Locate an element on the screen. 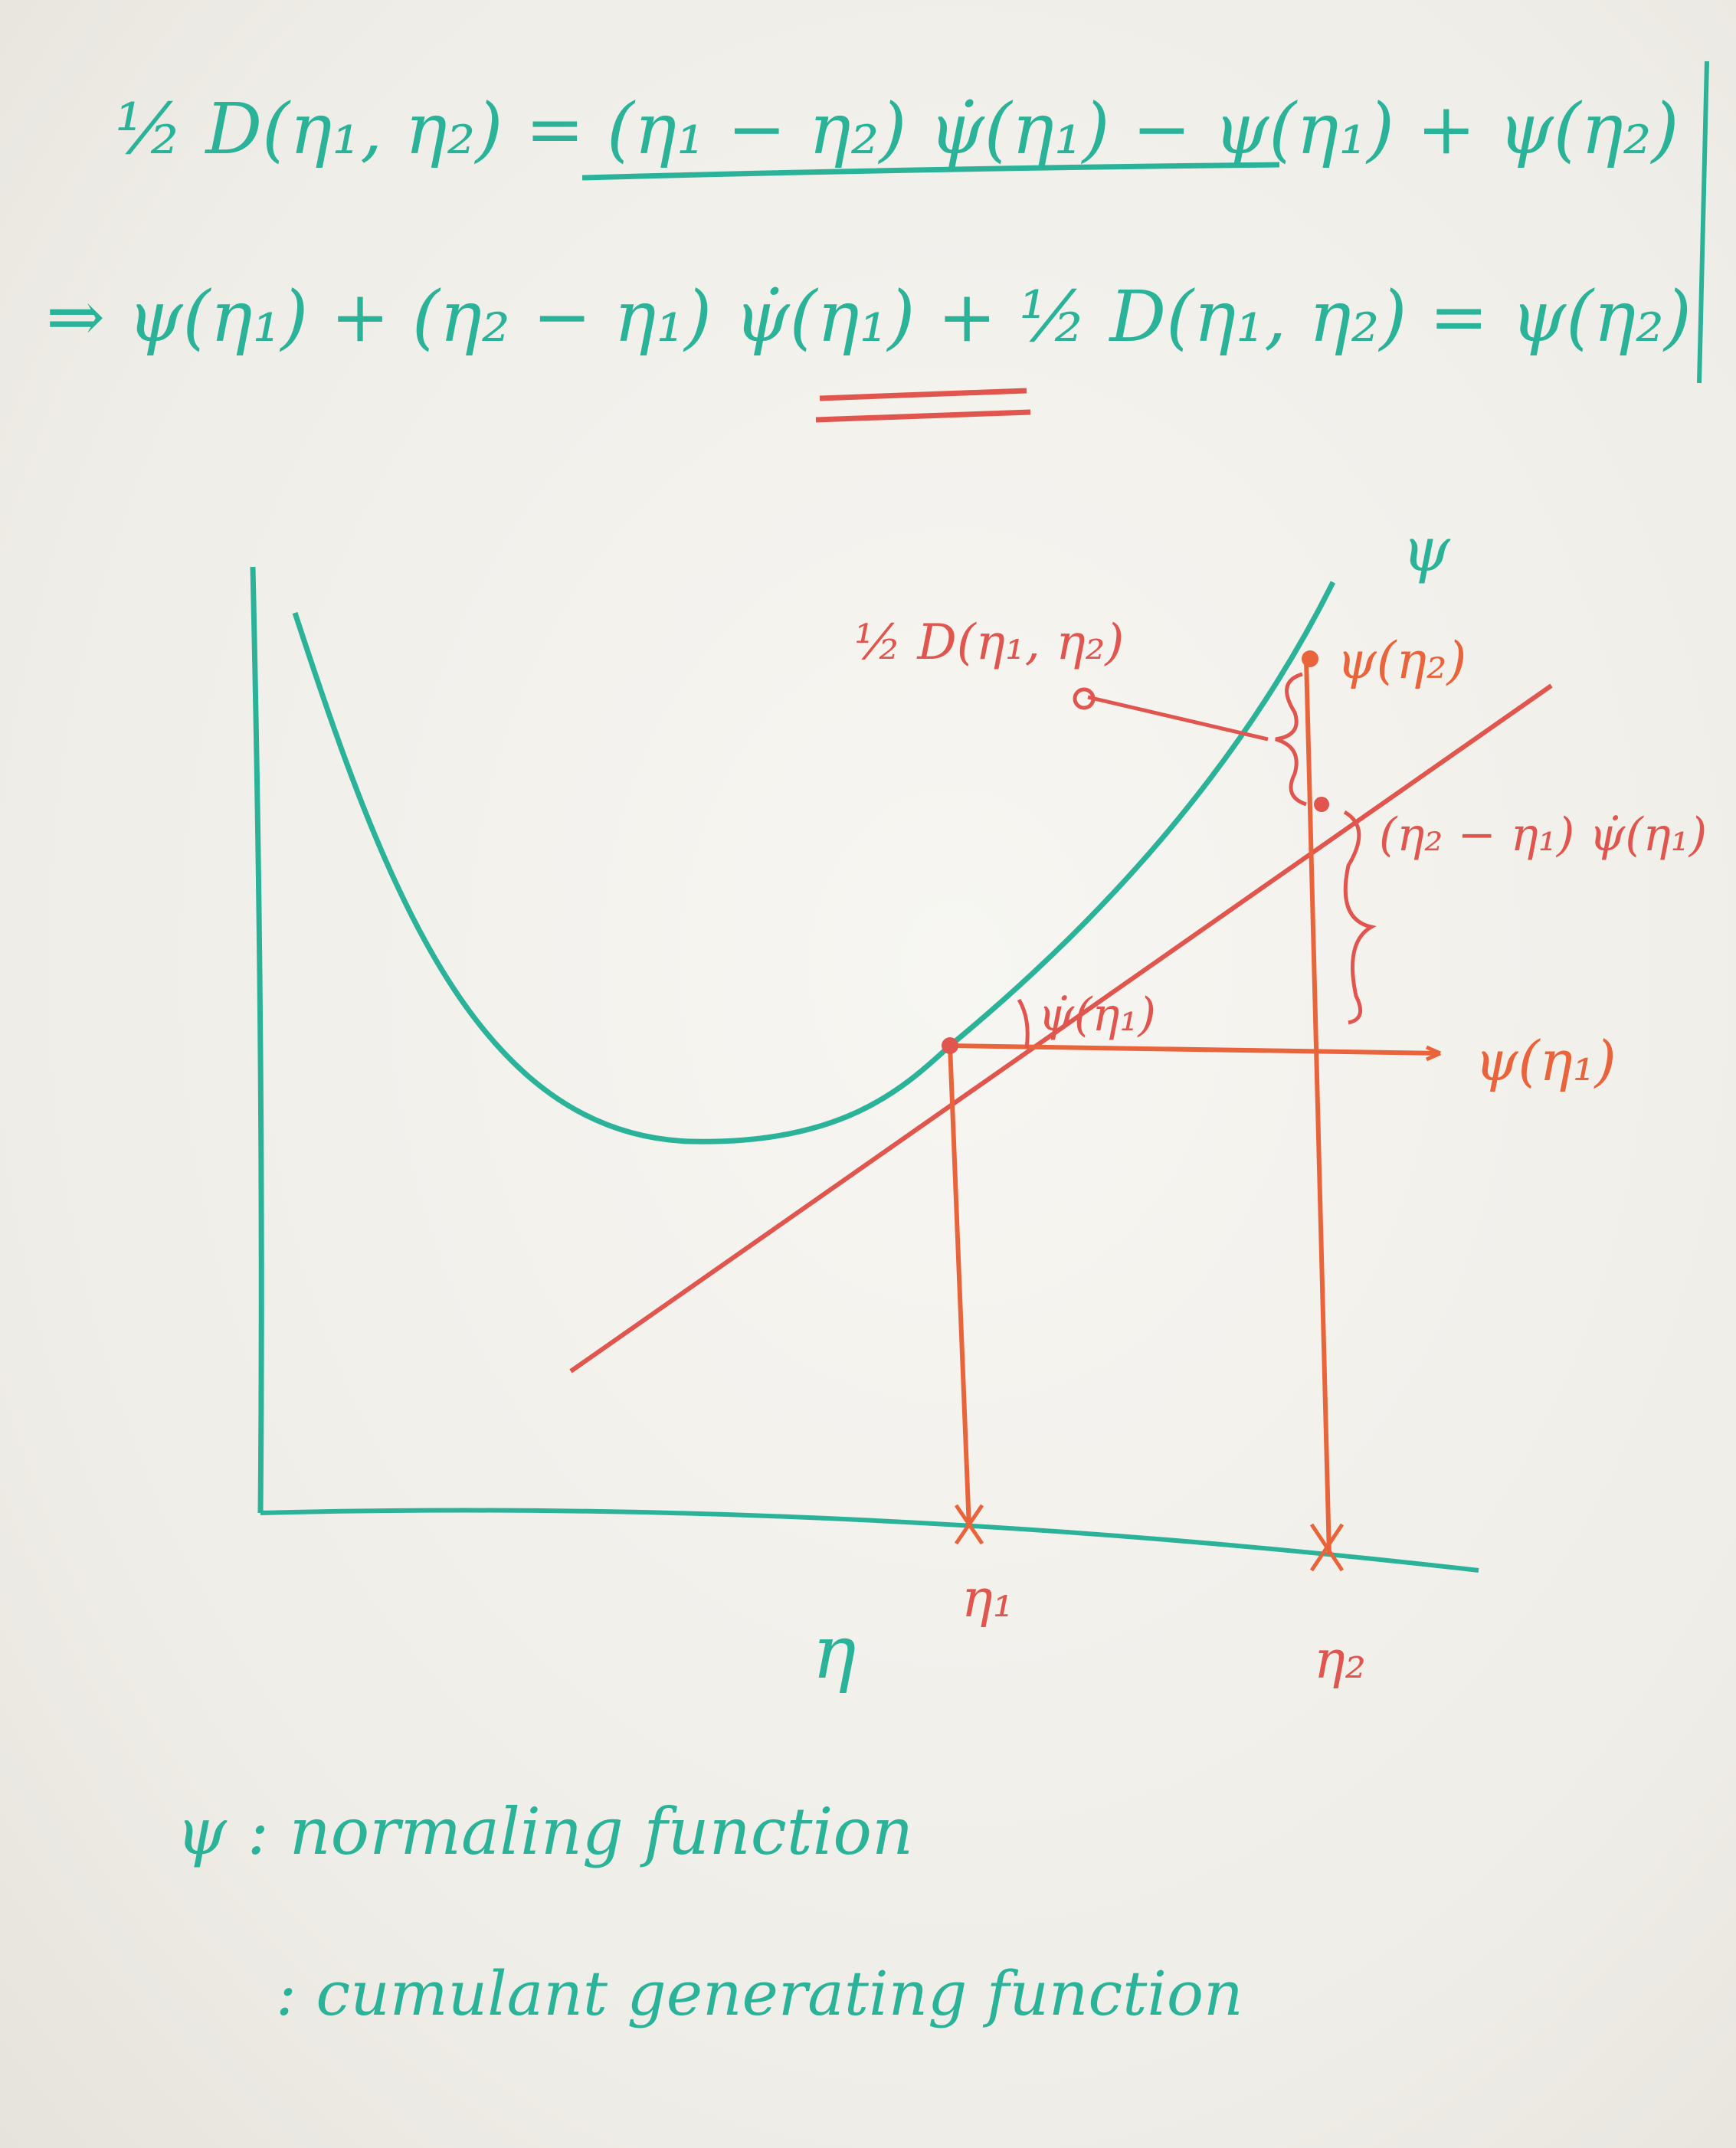 Image resolution: width=1736 pixels, height=2148 pixels. double-underline-bottom is located at coordinates (923, 416).